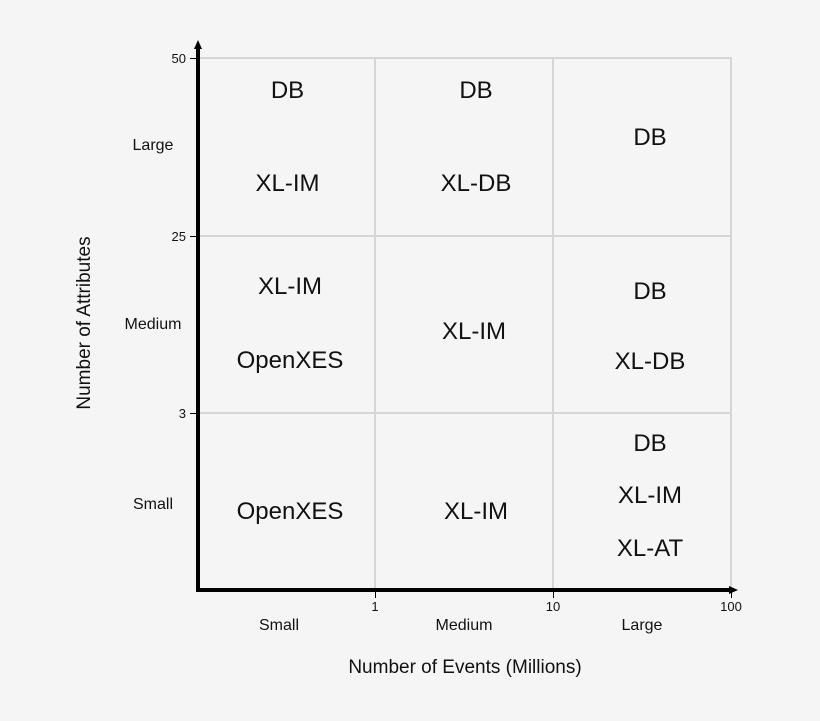 Image resolution: width=820 pixels, height=721 pixels. Describe the element at coordinates (463, 590) in the screenshot. I see `x-axis-line` at that location.